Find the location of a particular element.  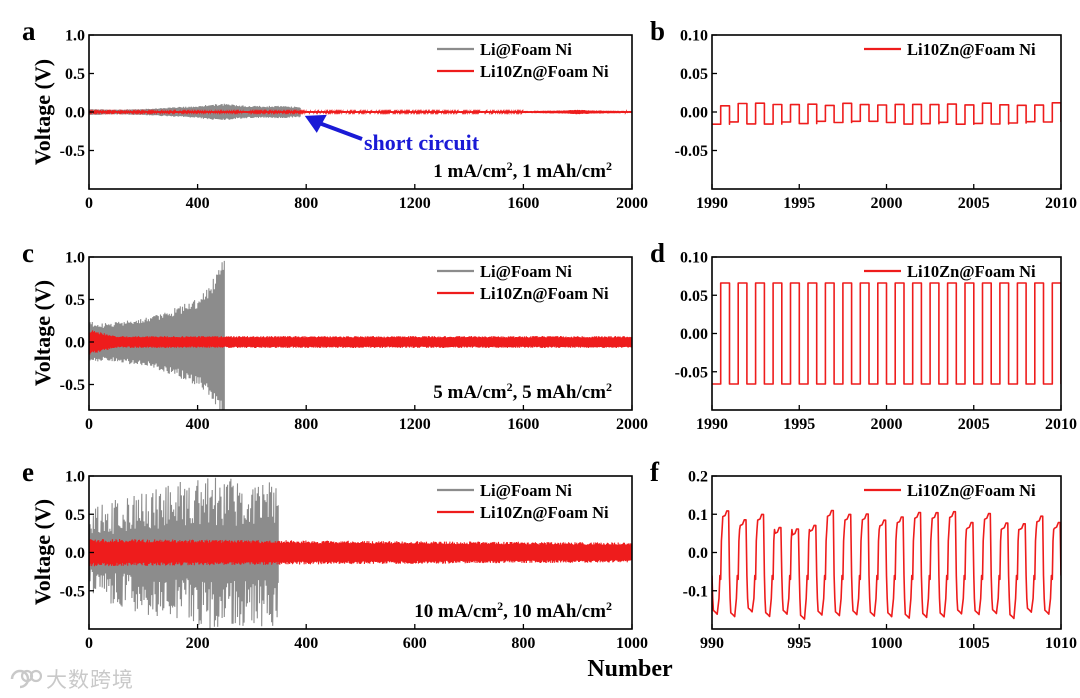

panel-c-series-li10zn-foam-ni is located at coordinates (360, 342).